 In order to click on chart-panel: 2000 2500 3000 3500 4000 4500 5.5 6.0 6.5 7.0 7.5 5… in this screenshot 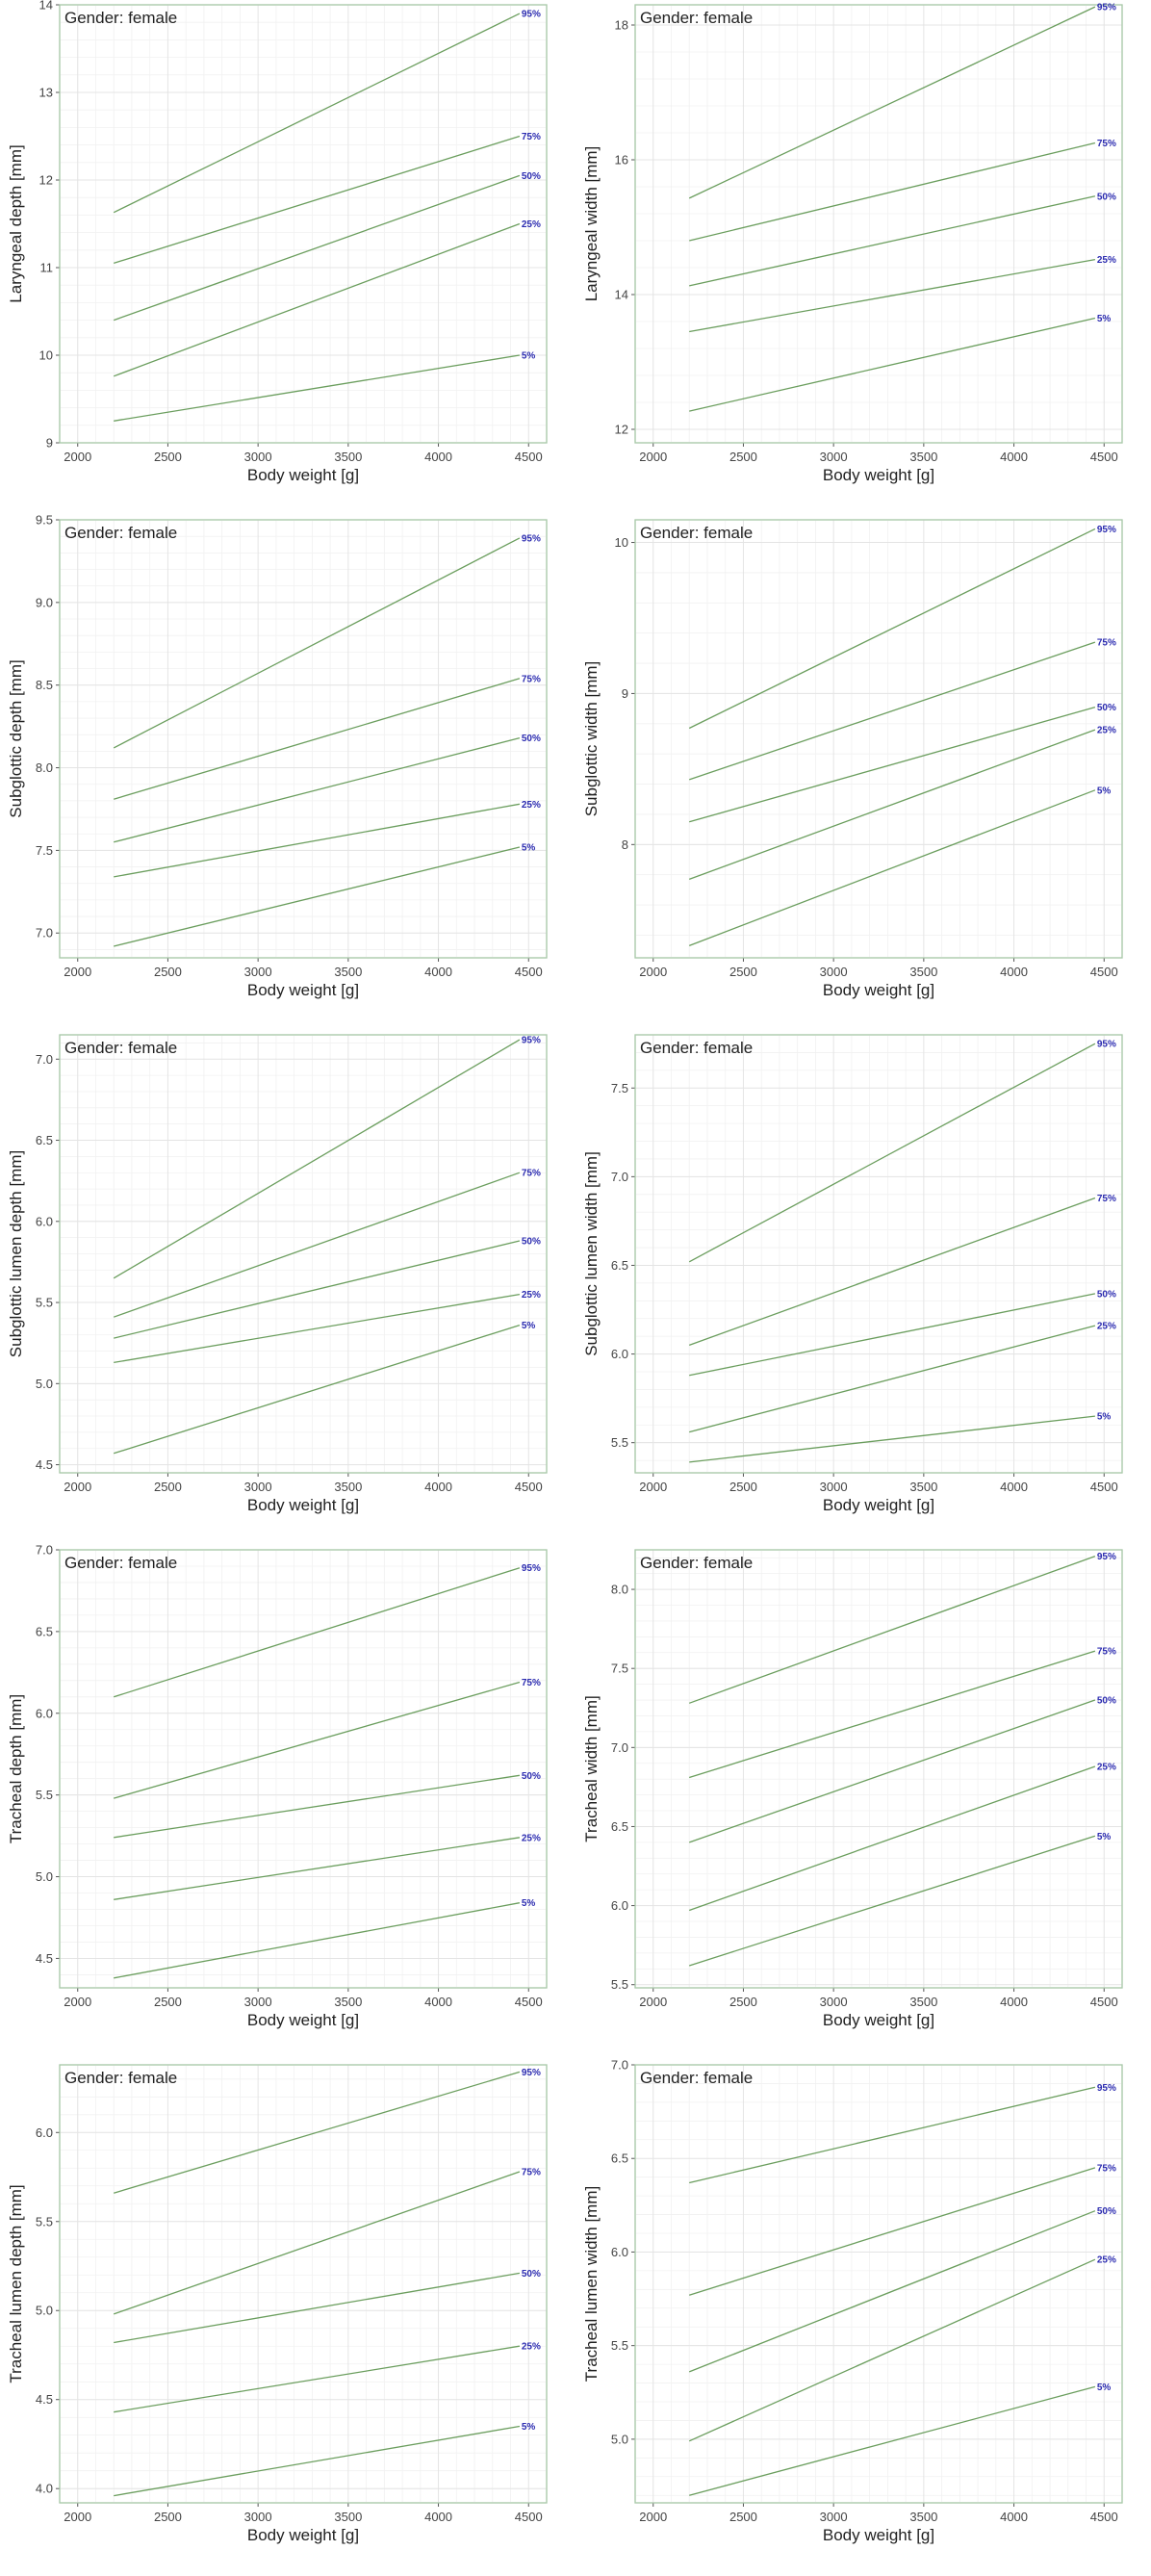, I will do `click(863, 1287)`.